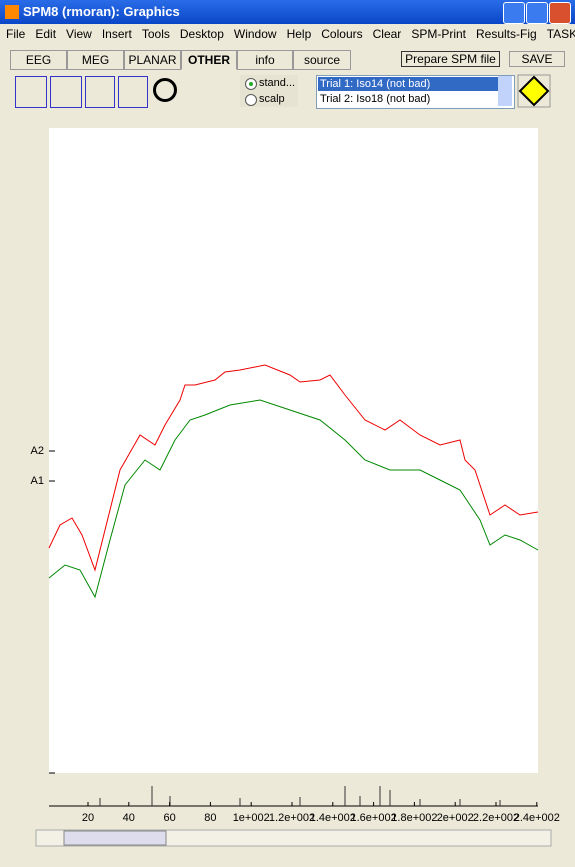  I want to click on x-tick-label: 2.4e+002, so click(537, 818).